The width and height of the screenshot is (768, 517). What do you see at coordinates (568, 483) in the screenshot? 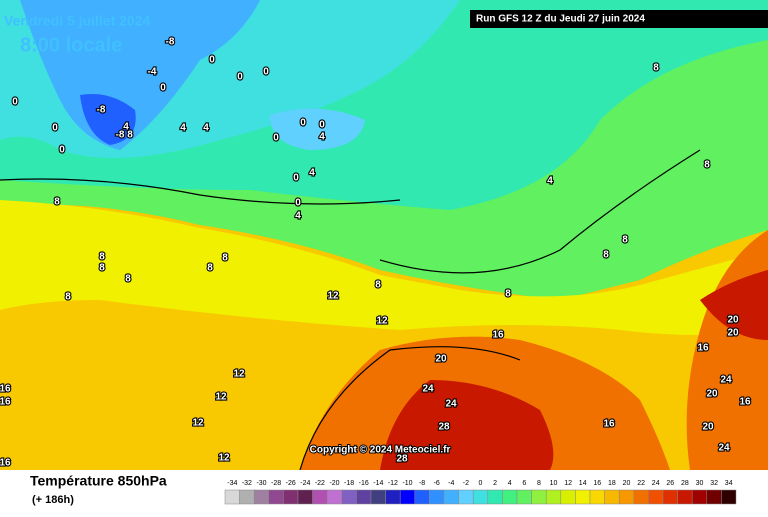
I see `legend-label: 12` at bounding box center [568, 483].